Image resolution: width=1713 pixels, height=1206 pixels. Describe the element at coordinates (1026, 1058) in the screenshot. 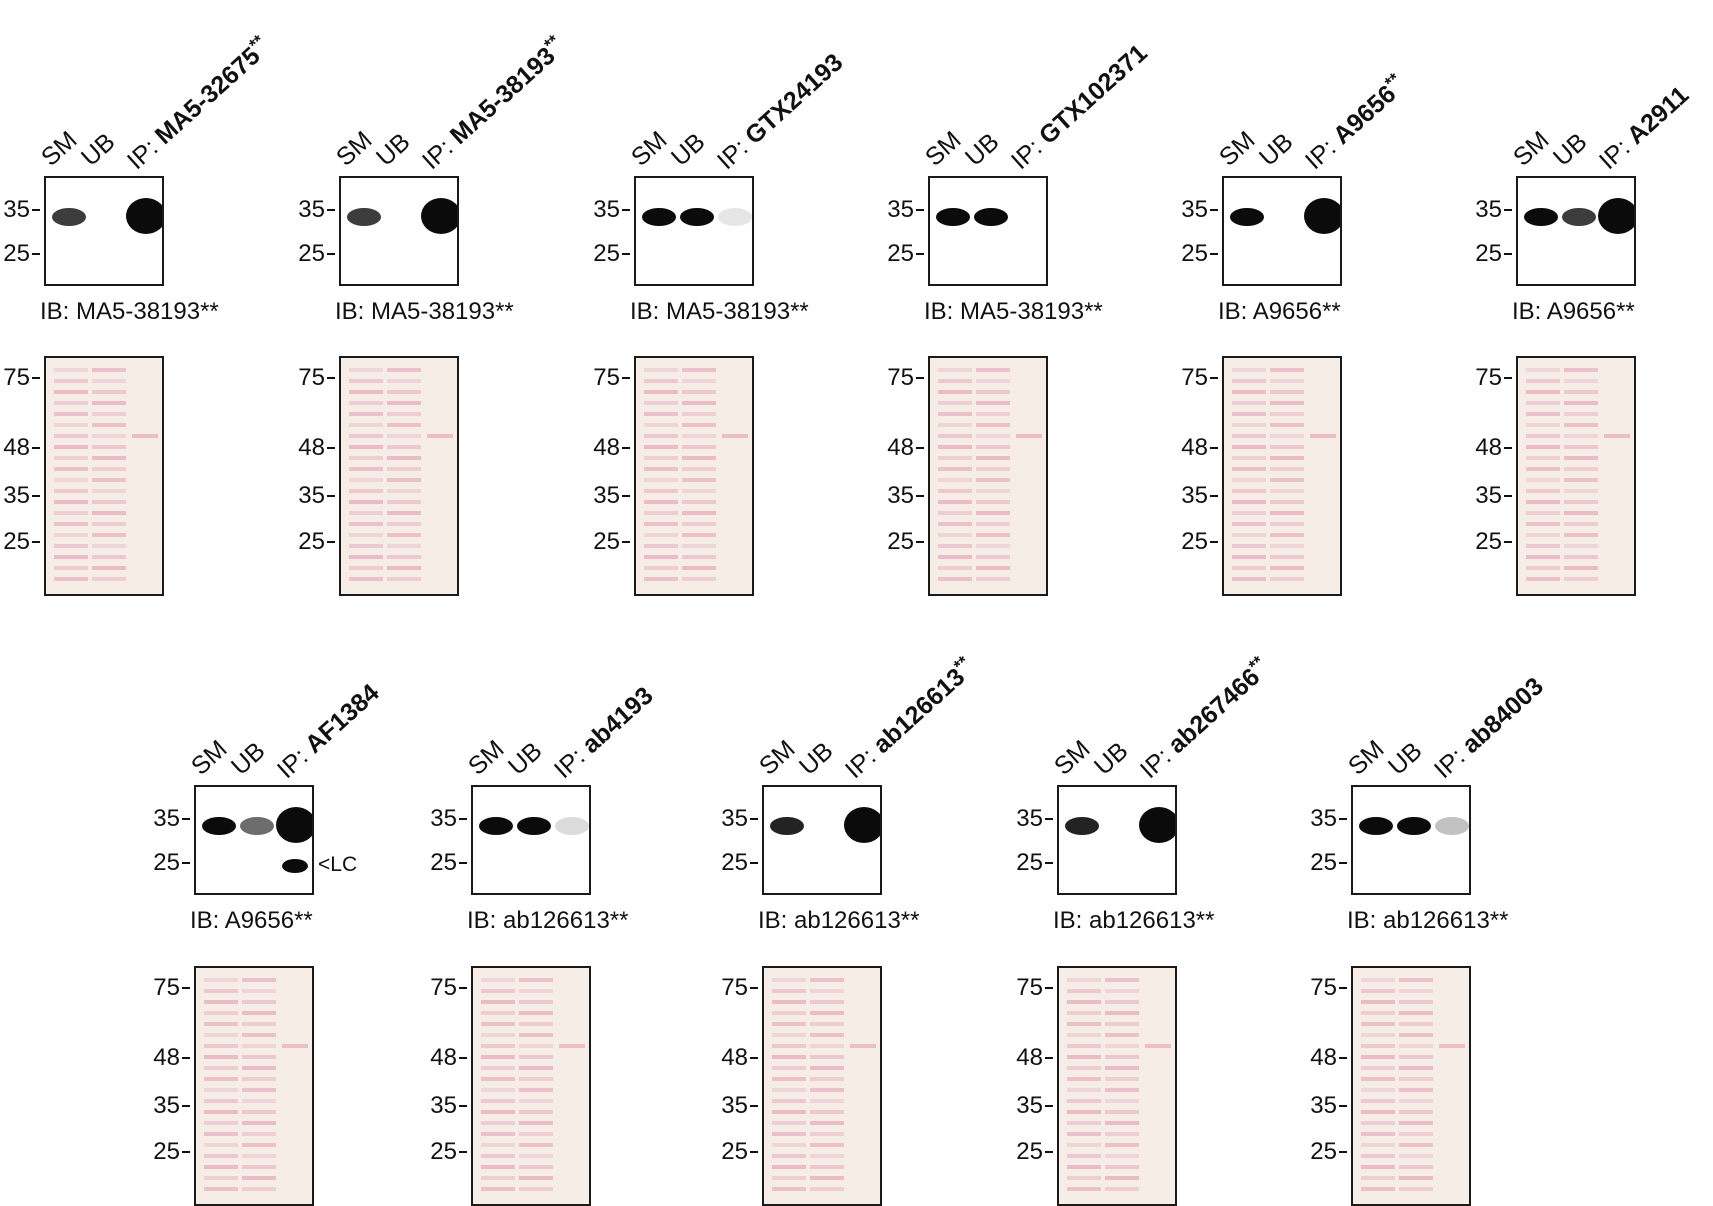

I see `marker-48: 48` at that location.